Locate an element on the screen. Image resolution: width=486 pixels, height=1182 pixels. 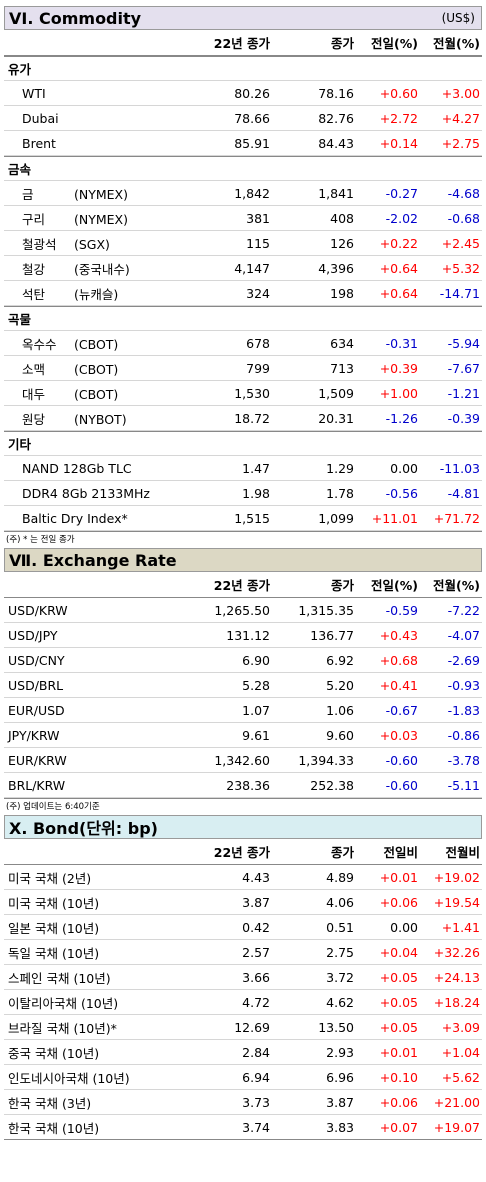
row-label: 원당 (NYBOT) is located at coordinates (96, 418).